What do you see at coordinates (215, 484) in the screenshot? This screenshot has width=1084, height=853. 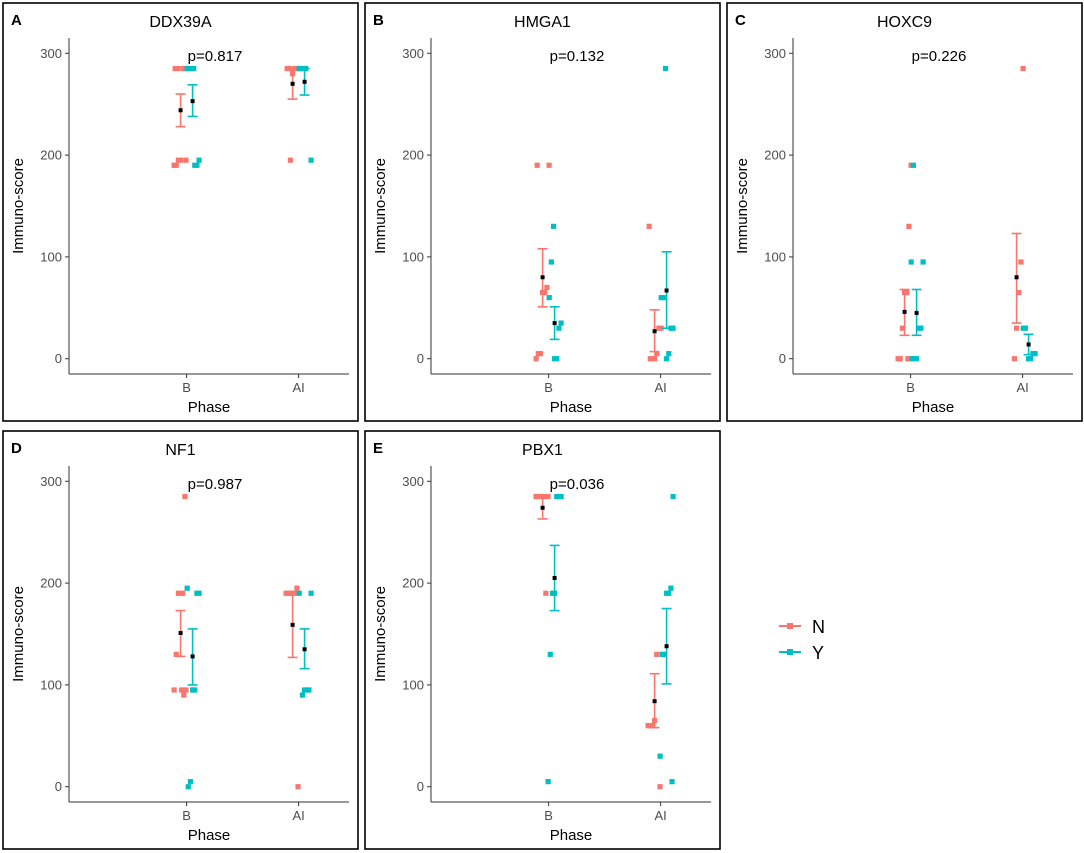 I see `p-value-annotation: p=0.987` at bounding box center [215, 484].